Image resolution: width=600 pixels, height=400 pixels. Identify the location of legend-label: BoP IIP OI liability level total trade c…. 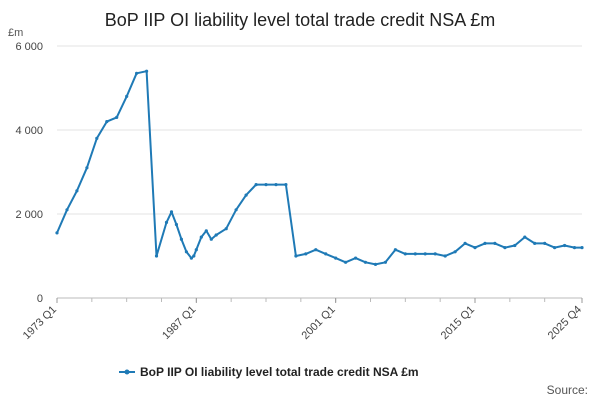
(279, 372).